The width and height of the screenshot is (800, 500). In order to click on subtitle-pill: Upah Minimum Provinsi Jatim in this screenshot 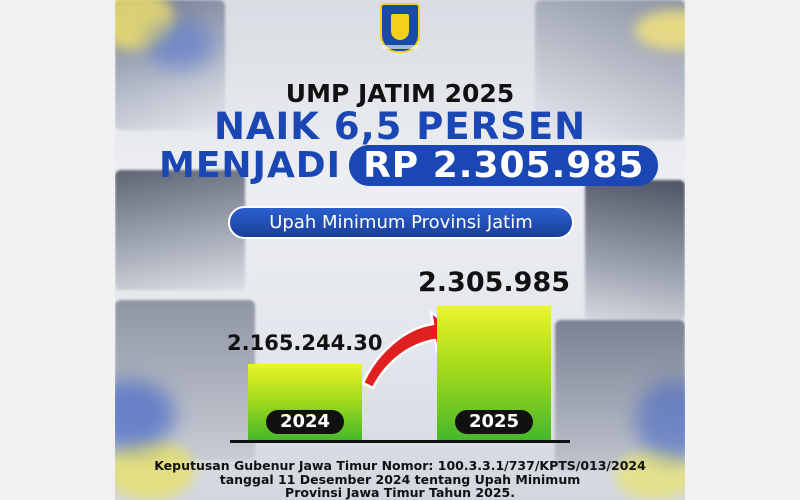, I will do `click(401, 222)`.